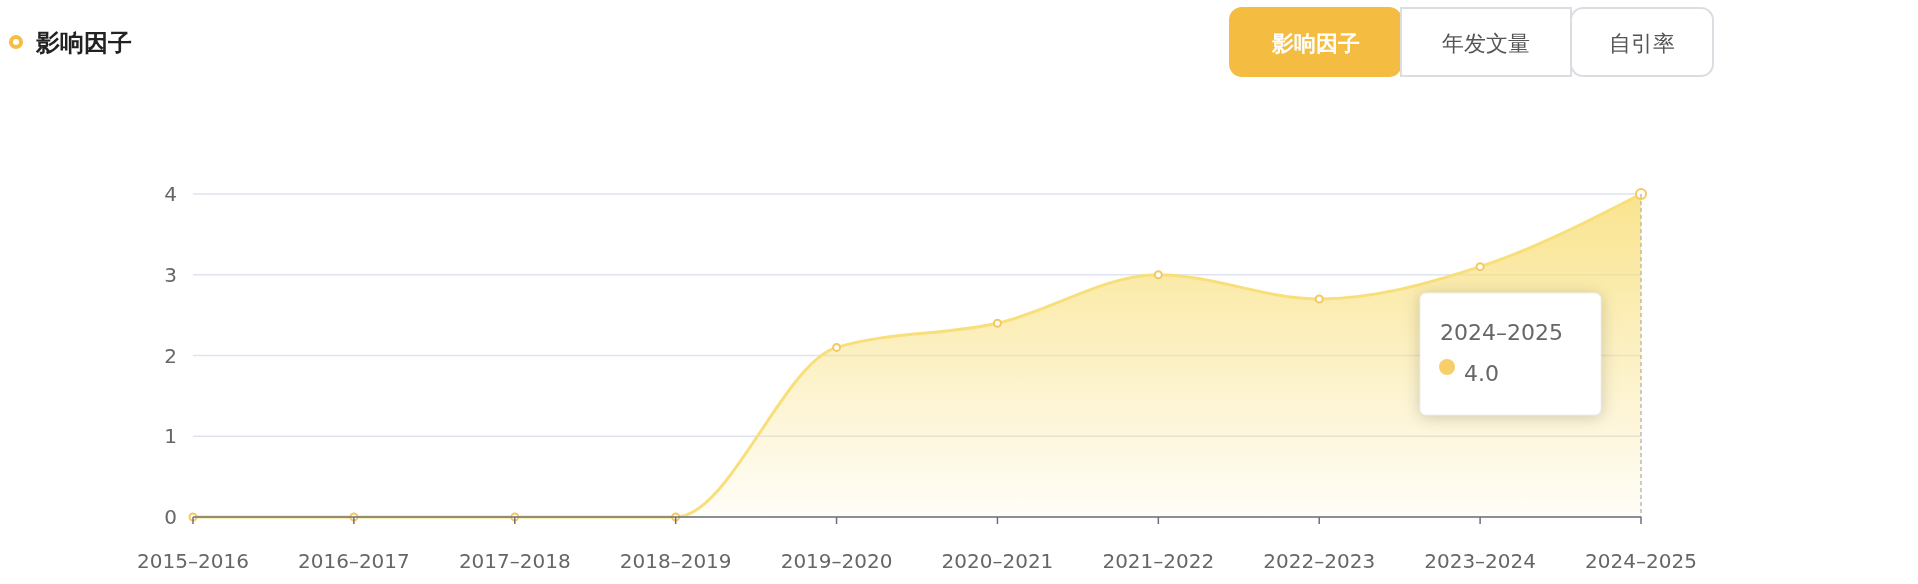 This screenshot has width=1918, height=584. I want to click on y-tick-label: 2, so click(170, 355).